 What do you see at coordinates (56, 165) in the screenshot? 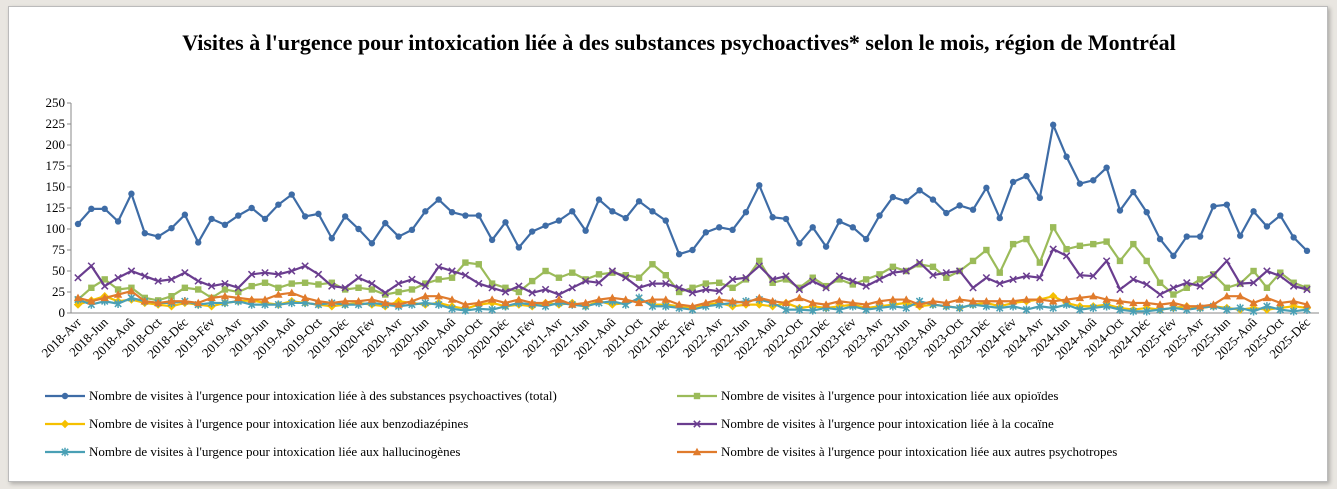
I see `y-tick-label: 175` at bounding box center [56, 165].